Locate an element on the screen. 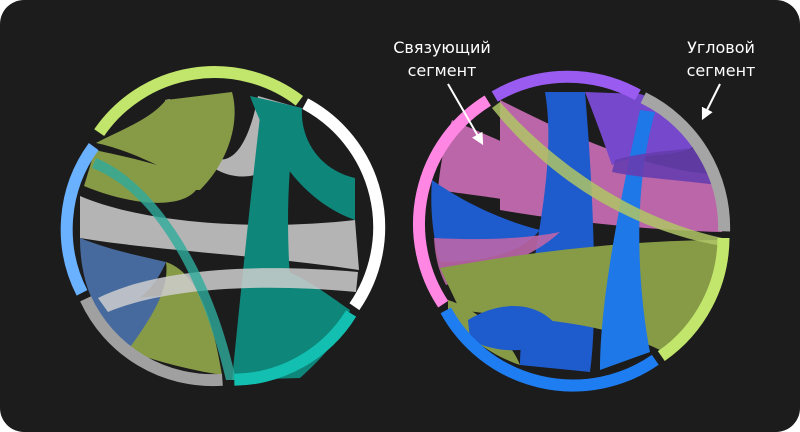 The image size is (800, 432). right-arc-blue is located at coordinates (549, 349).